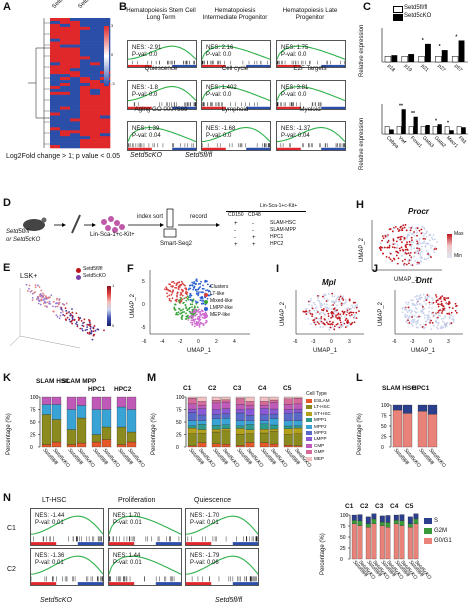 This screenshot has height=611, width=474. I want to click on bars-k-ytick-label: 0, so click(177, 448).